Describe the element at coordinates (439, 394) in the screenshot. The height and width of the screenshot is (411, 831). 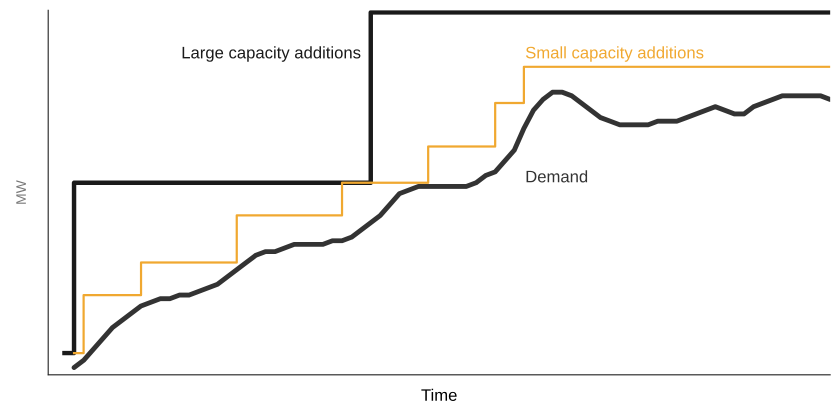
I see `x-axis-title: Time` at that location.